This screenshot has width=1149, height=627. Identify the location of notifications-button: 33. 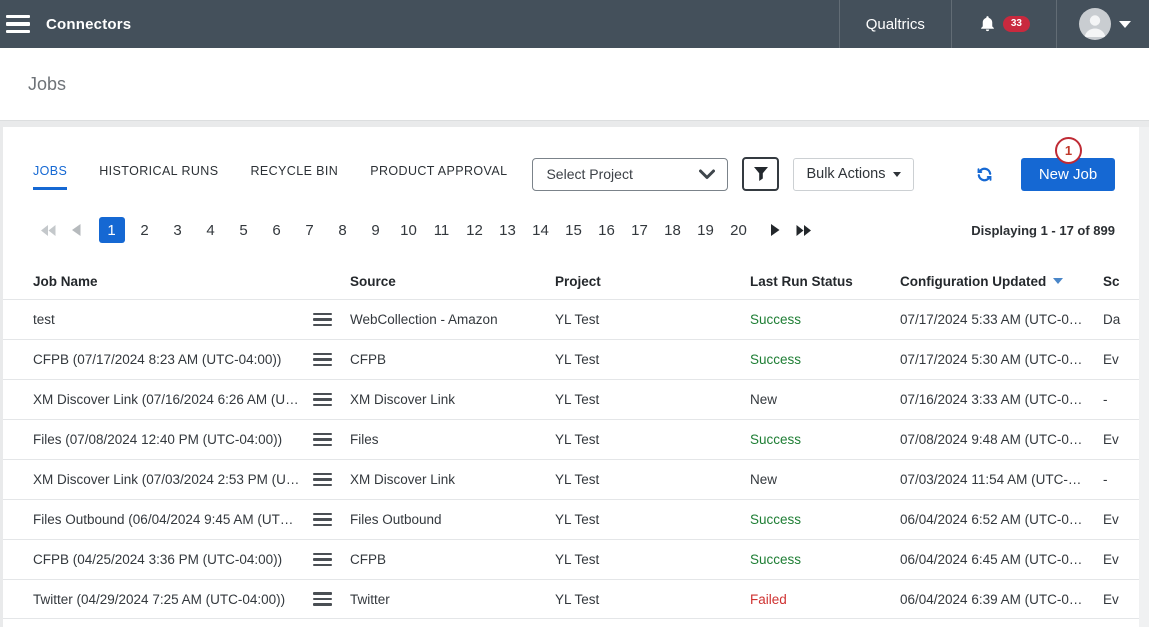
(1004, 24).